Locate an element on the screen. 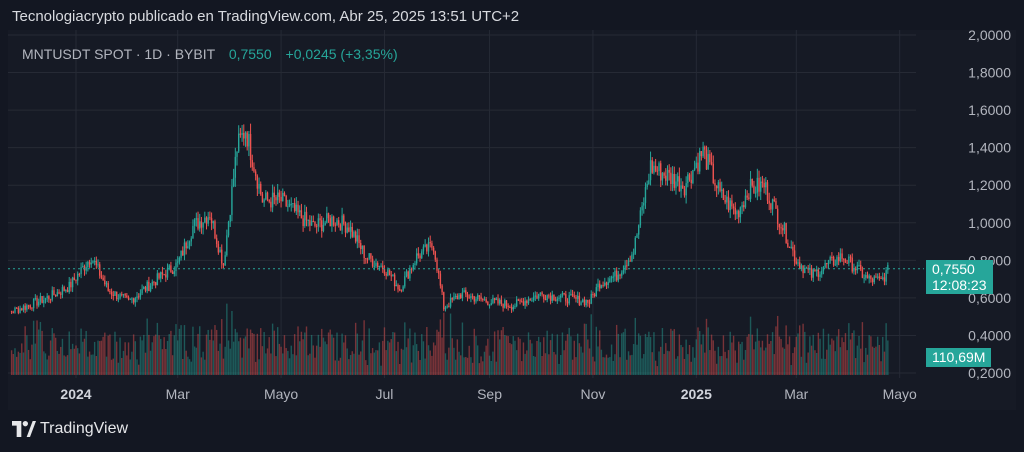 The image size is (1024, 452). time-tick-label: 2025 is located at coordinates (696, 394).